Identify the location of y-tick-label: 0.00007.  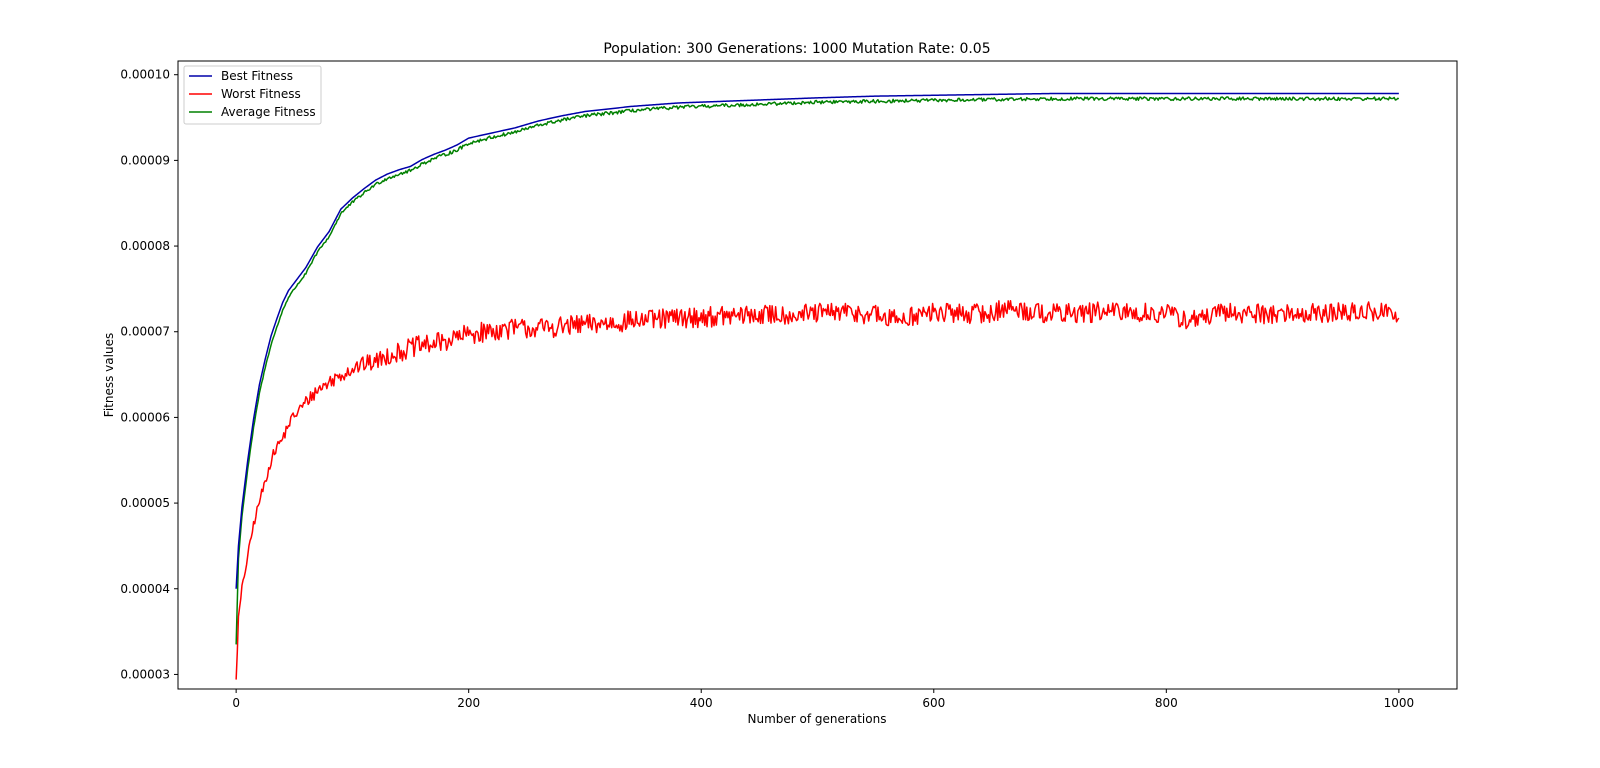
(145, 332).